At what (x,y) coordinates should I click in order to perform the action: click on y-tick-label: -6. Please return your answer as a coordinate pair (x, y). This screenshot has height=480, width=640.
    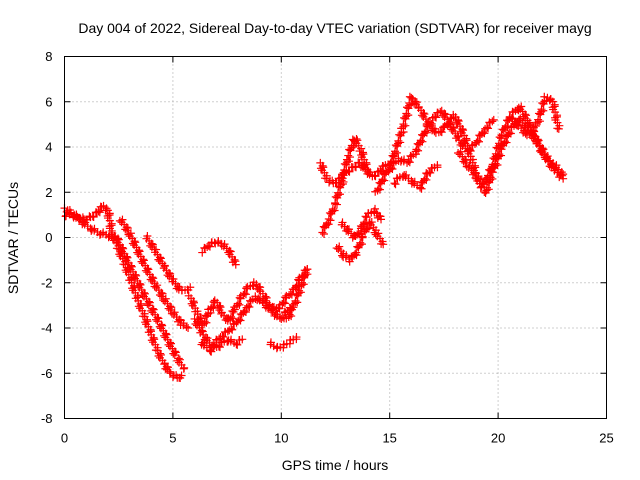
    Looking at the image, I should click on (47, 373).